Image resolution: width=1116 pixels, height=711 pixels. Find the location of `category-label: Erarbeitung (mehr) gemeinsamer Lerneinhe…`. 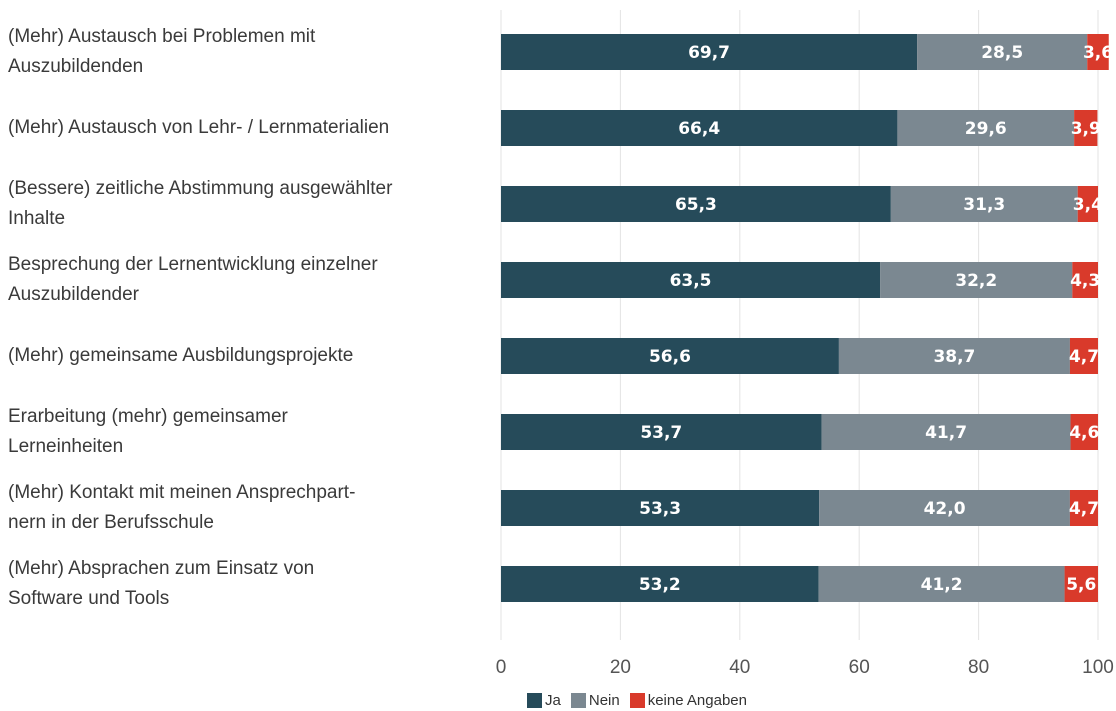

category-label: Erarbeitung (mehr) gemeinsamer Lerneinhe… is located at coordinates (148, 431).